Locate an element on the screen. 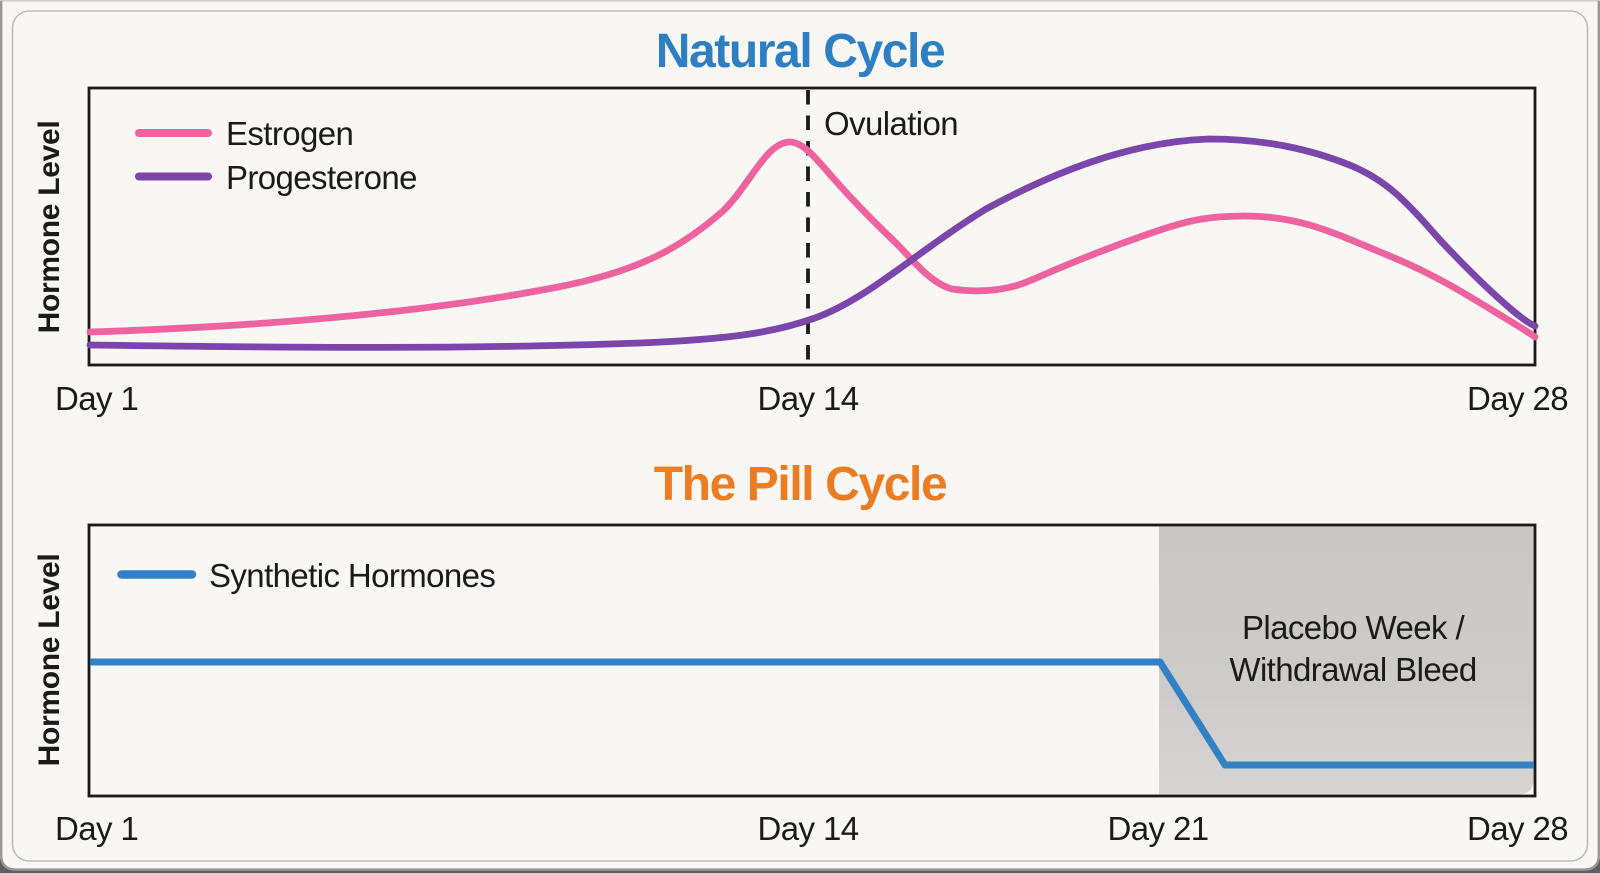  svg-text: Ovulation is located at coordinates (891, 123).